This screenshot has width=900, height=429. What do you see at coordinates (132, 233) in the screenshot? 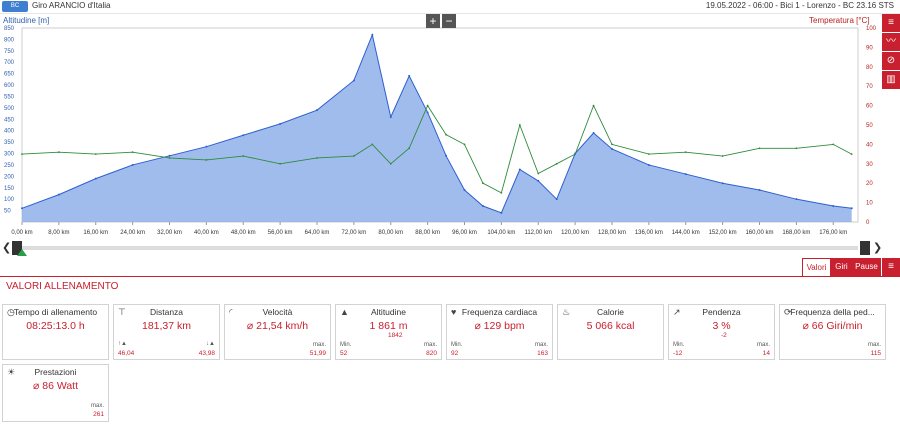
I see `x-tick-label: 24,00 km` at bounding box center [132, 233].